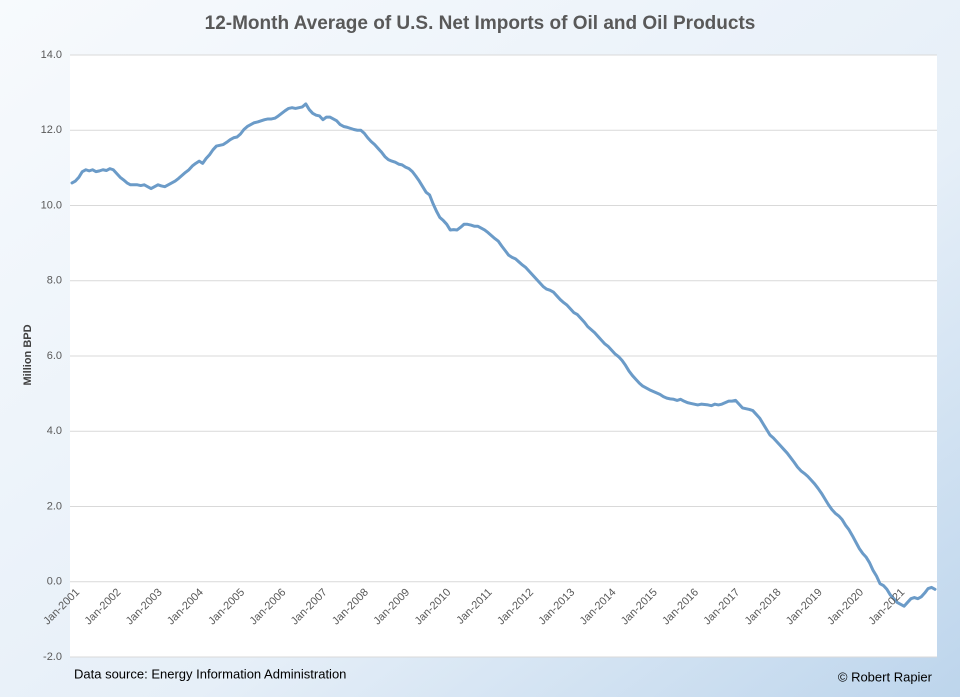 This screenshot has height=697, width=960. I want to click on y-tick-label: 8.0, so click(54, 281).